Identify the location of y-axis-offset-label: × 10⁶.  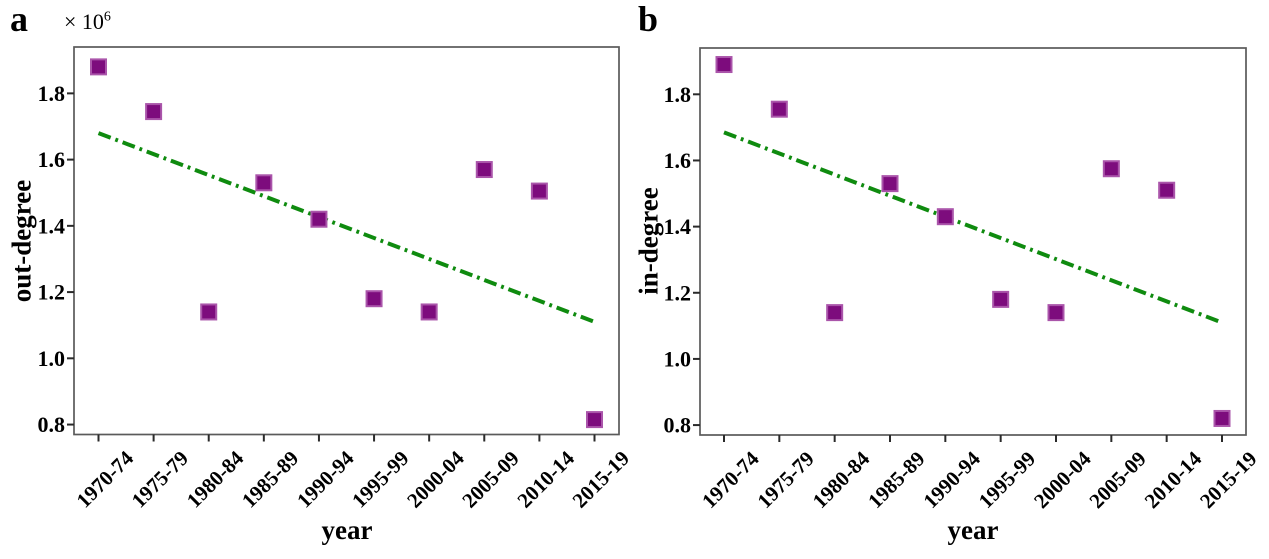
(87, 22).